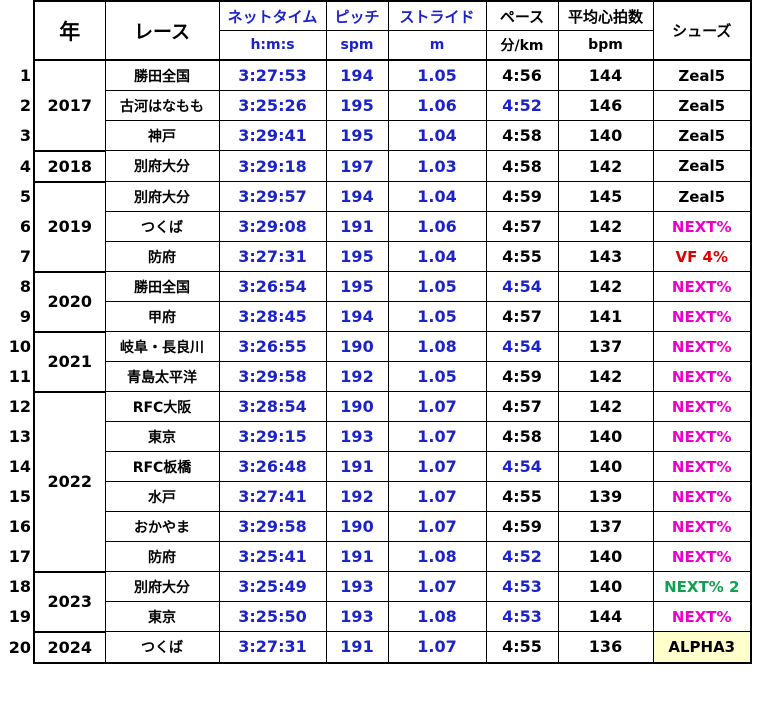 The height and width of the screenshot is (701, 771). What do you see at coordinates (357, 616) in the screenshot?
I see `pitch-value: 193` at bounding box center [357, 616].